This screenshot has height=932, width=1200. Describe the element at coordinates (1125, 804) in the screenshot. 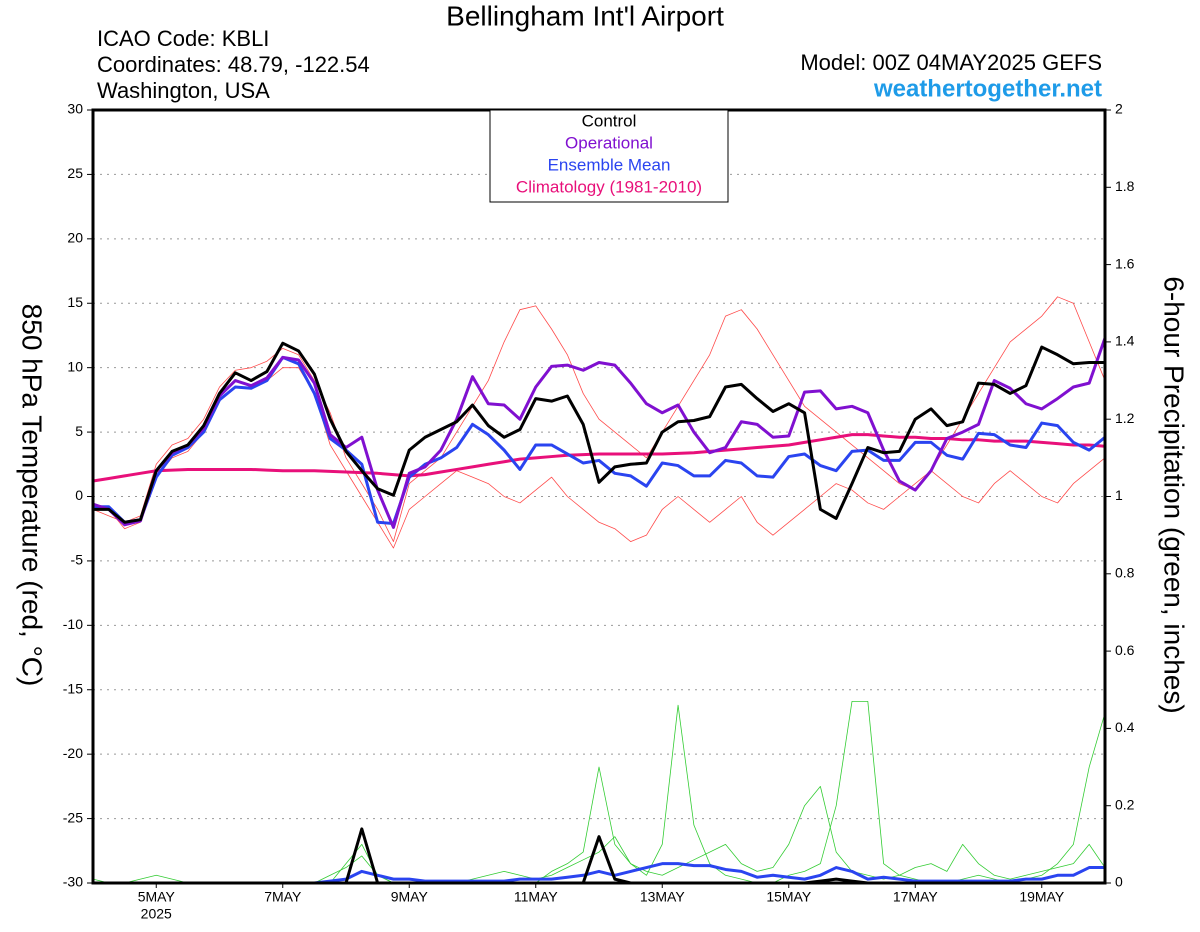

I see `y2-tick-label: 0.2` at that location.